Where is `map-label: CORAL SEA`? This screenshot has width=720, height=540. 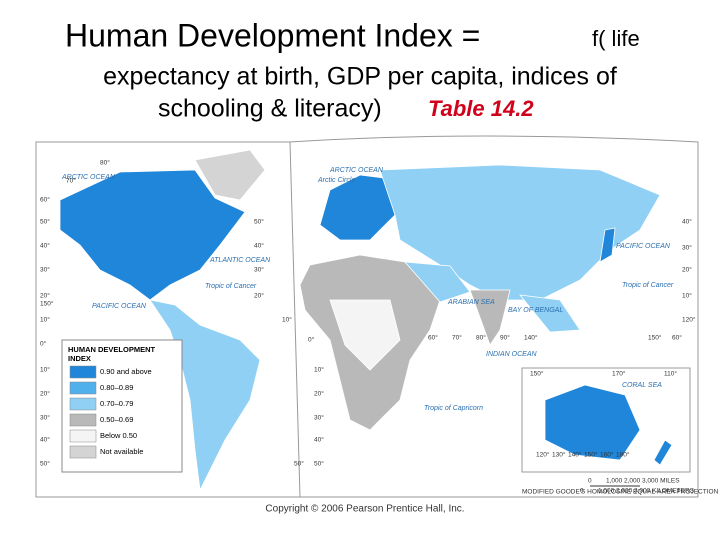
map-label: CORAL SEA is located at coordinates (642, 385).